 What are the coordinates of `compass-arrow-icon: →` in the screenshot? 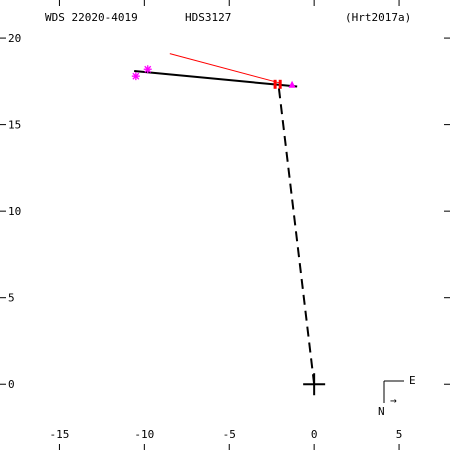 It's located at (393, 400).